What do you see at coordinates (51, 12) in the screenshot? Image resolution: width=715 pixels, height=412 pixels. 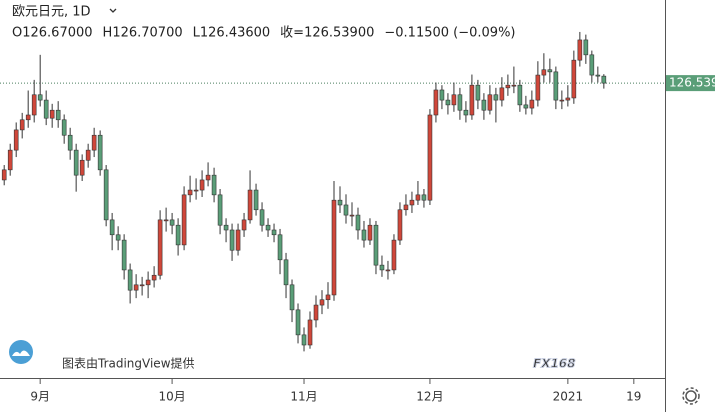 I see `chart-title: 欧元日元, 1D` at bounding box center [51, 12].